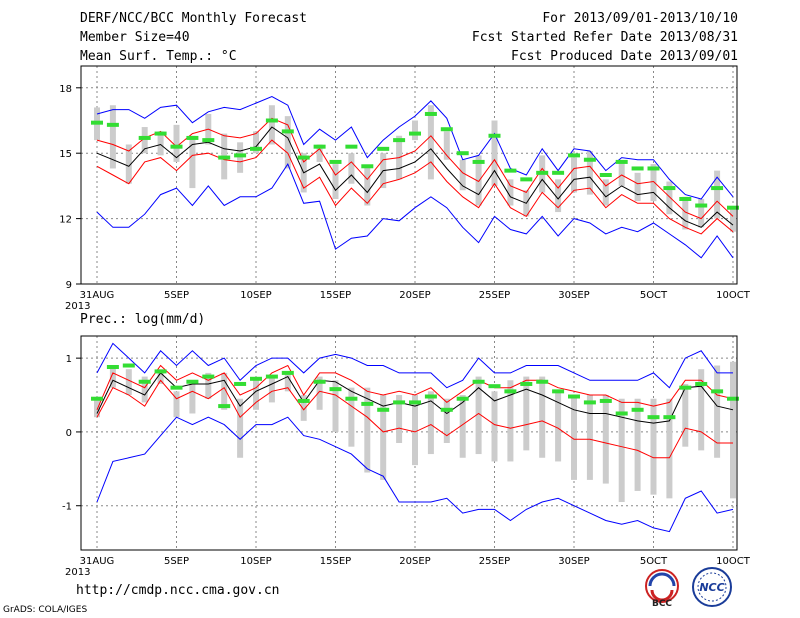 The image size is (800, 618). What do you see at coordinates (604, 37) in the screenshot?
I see `forecast-start-date: Fcst Started Refer Date 2013/08/31` at bounding box center [604, 37].